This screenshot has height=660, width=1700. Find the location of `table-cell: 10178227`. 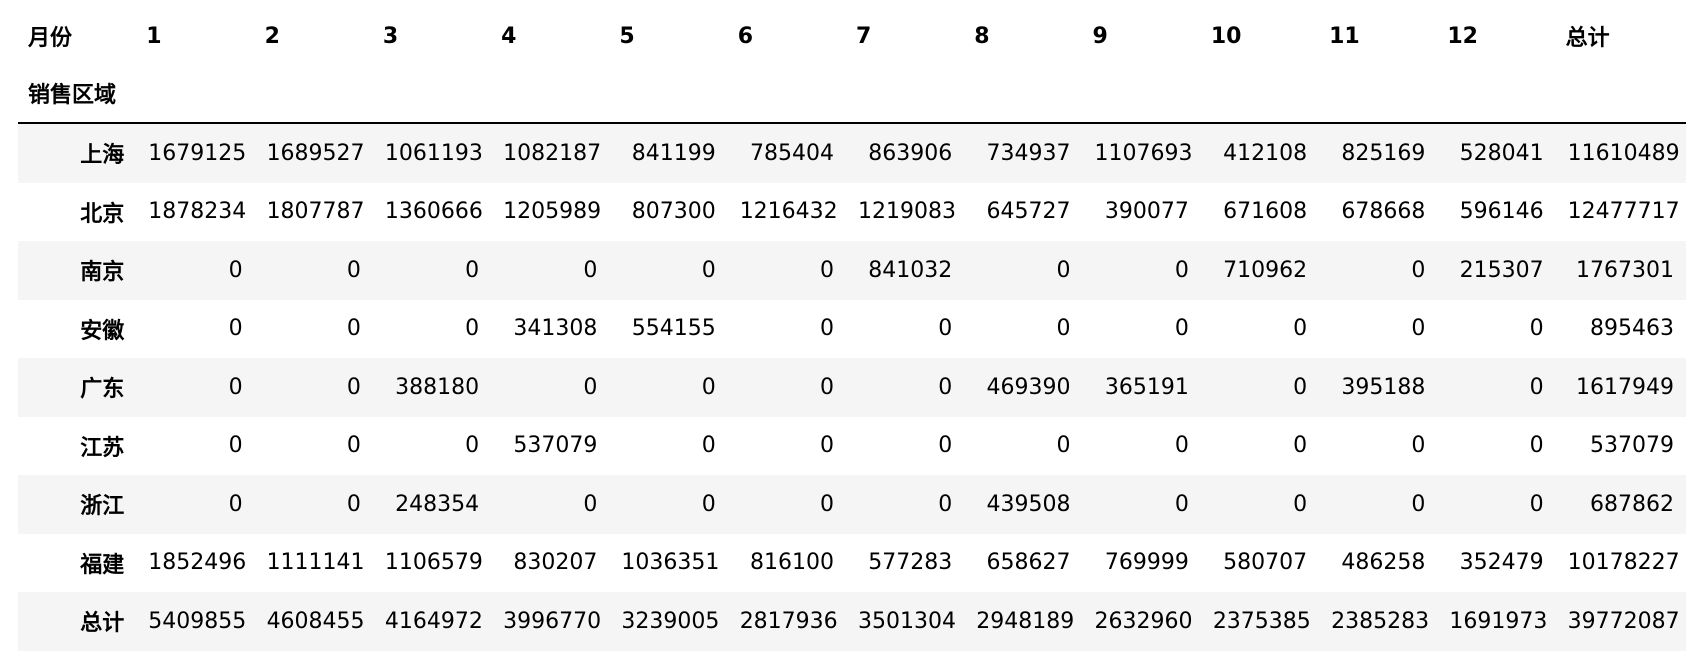

table-cell: 10178227 is located at coordinates (1623, 563).